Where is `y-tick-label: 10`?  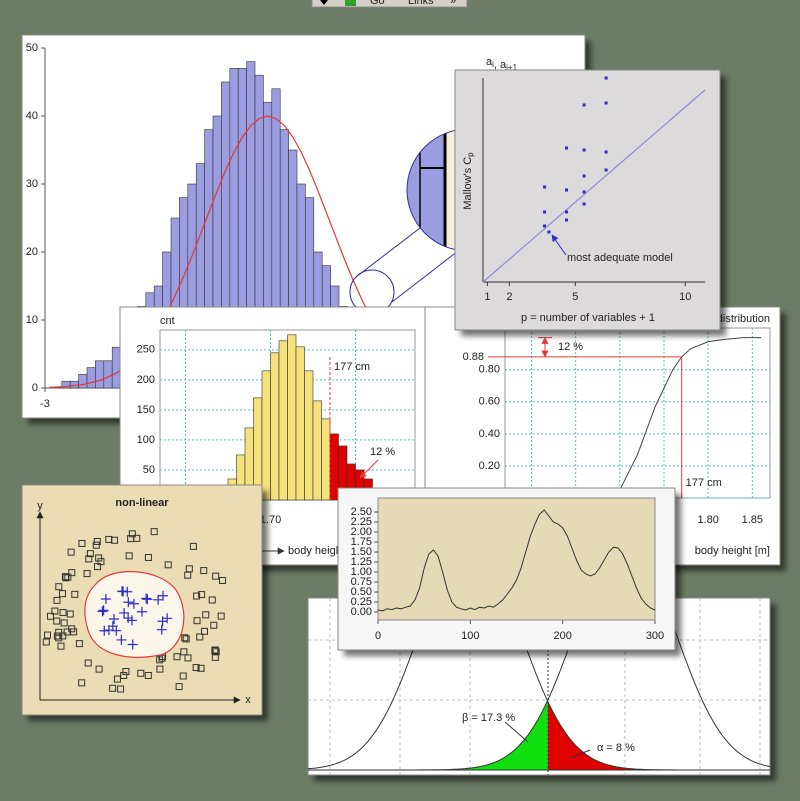
y-tick-label: 10 is located at coordinates (32, 320).